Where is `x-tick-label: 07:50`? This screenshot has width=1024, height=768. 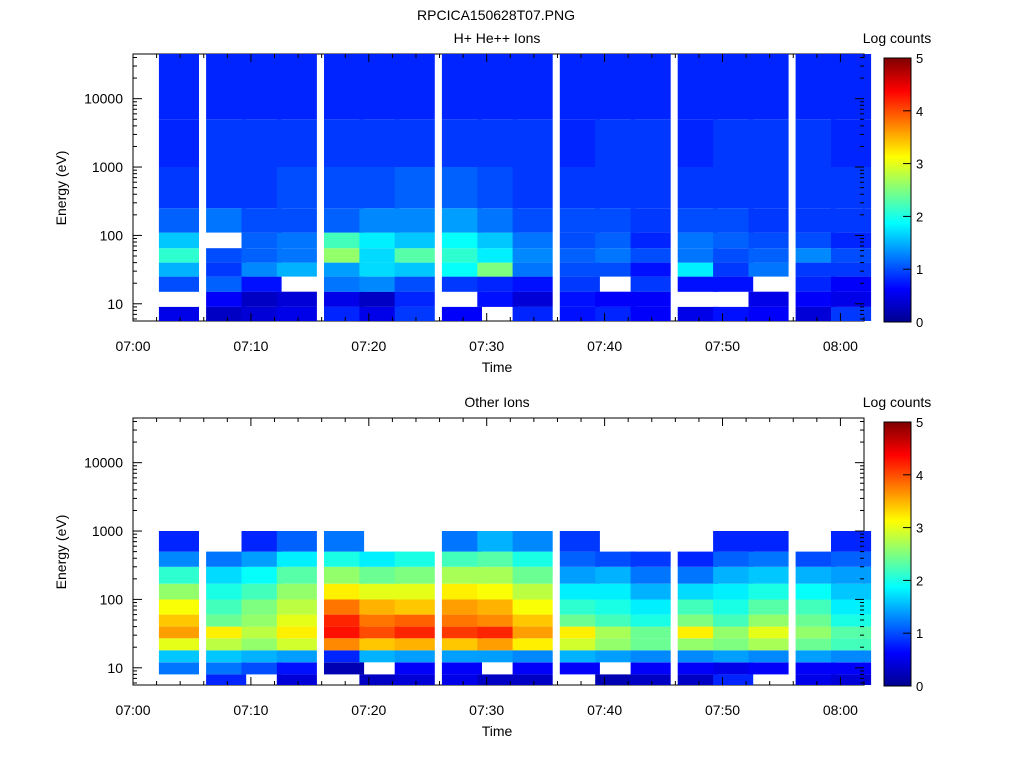 x-tick-label: 07:50 is located at coordinates (722, 346).